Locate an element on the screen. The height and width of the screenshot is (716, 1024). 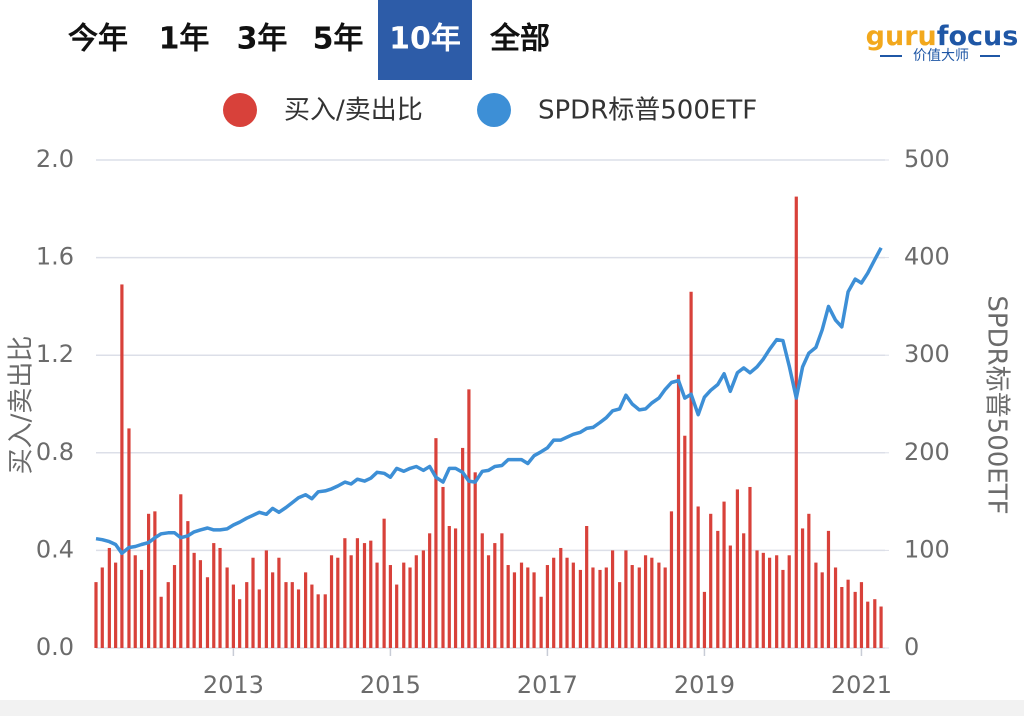
tab: 5年 is located at coordinates (338, 39).